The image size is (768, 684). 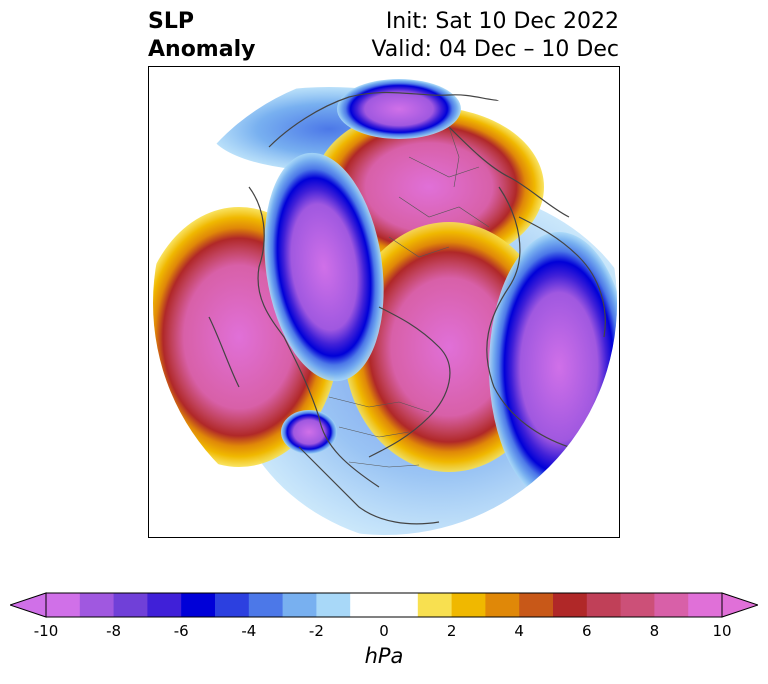 I want to click on colorbar-tick-label: 4, so click(x=519, y=631).